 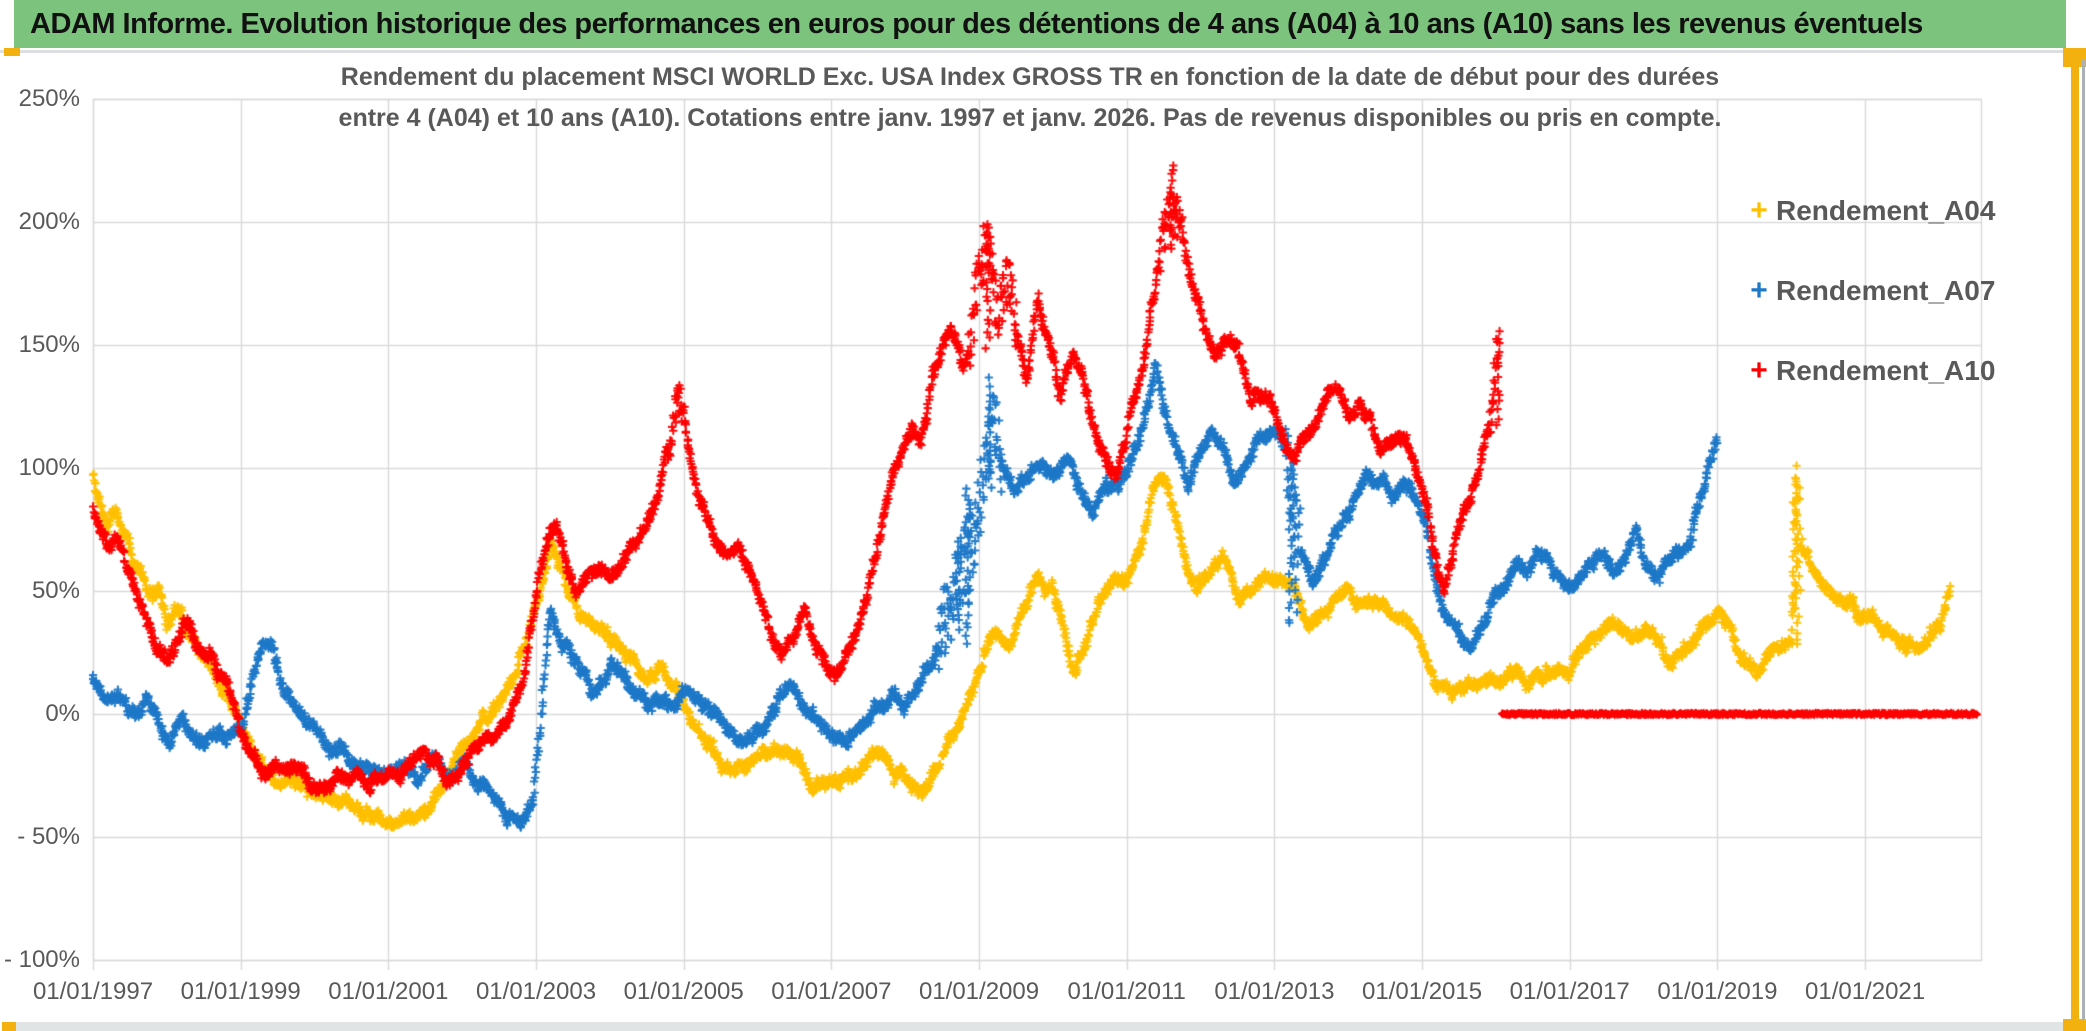 What do you see at coordinates (49, 344) in the screenshot?
I see `y-tick-label: 150%` at bounding box center [49, 344].